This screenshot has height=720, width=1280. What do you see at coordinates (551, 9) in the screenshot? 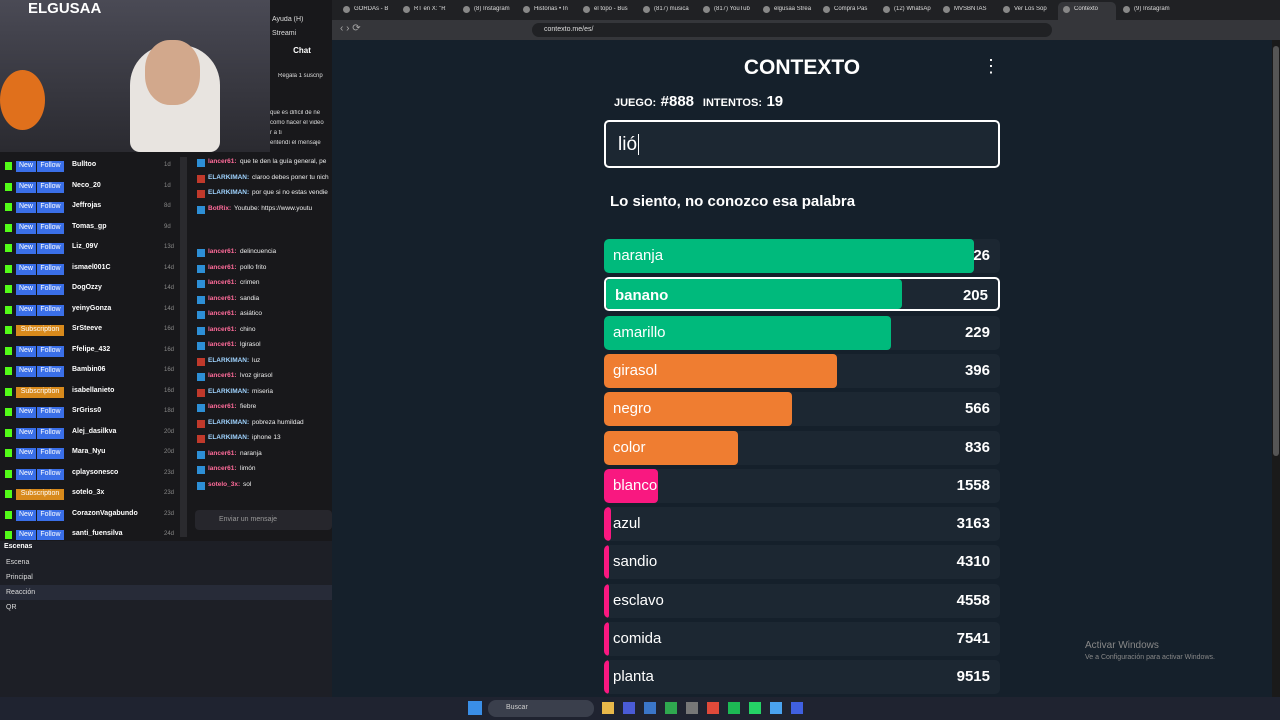
I see `tab-title: Historias • In` at bounding box center [551, 9].